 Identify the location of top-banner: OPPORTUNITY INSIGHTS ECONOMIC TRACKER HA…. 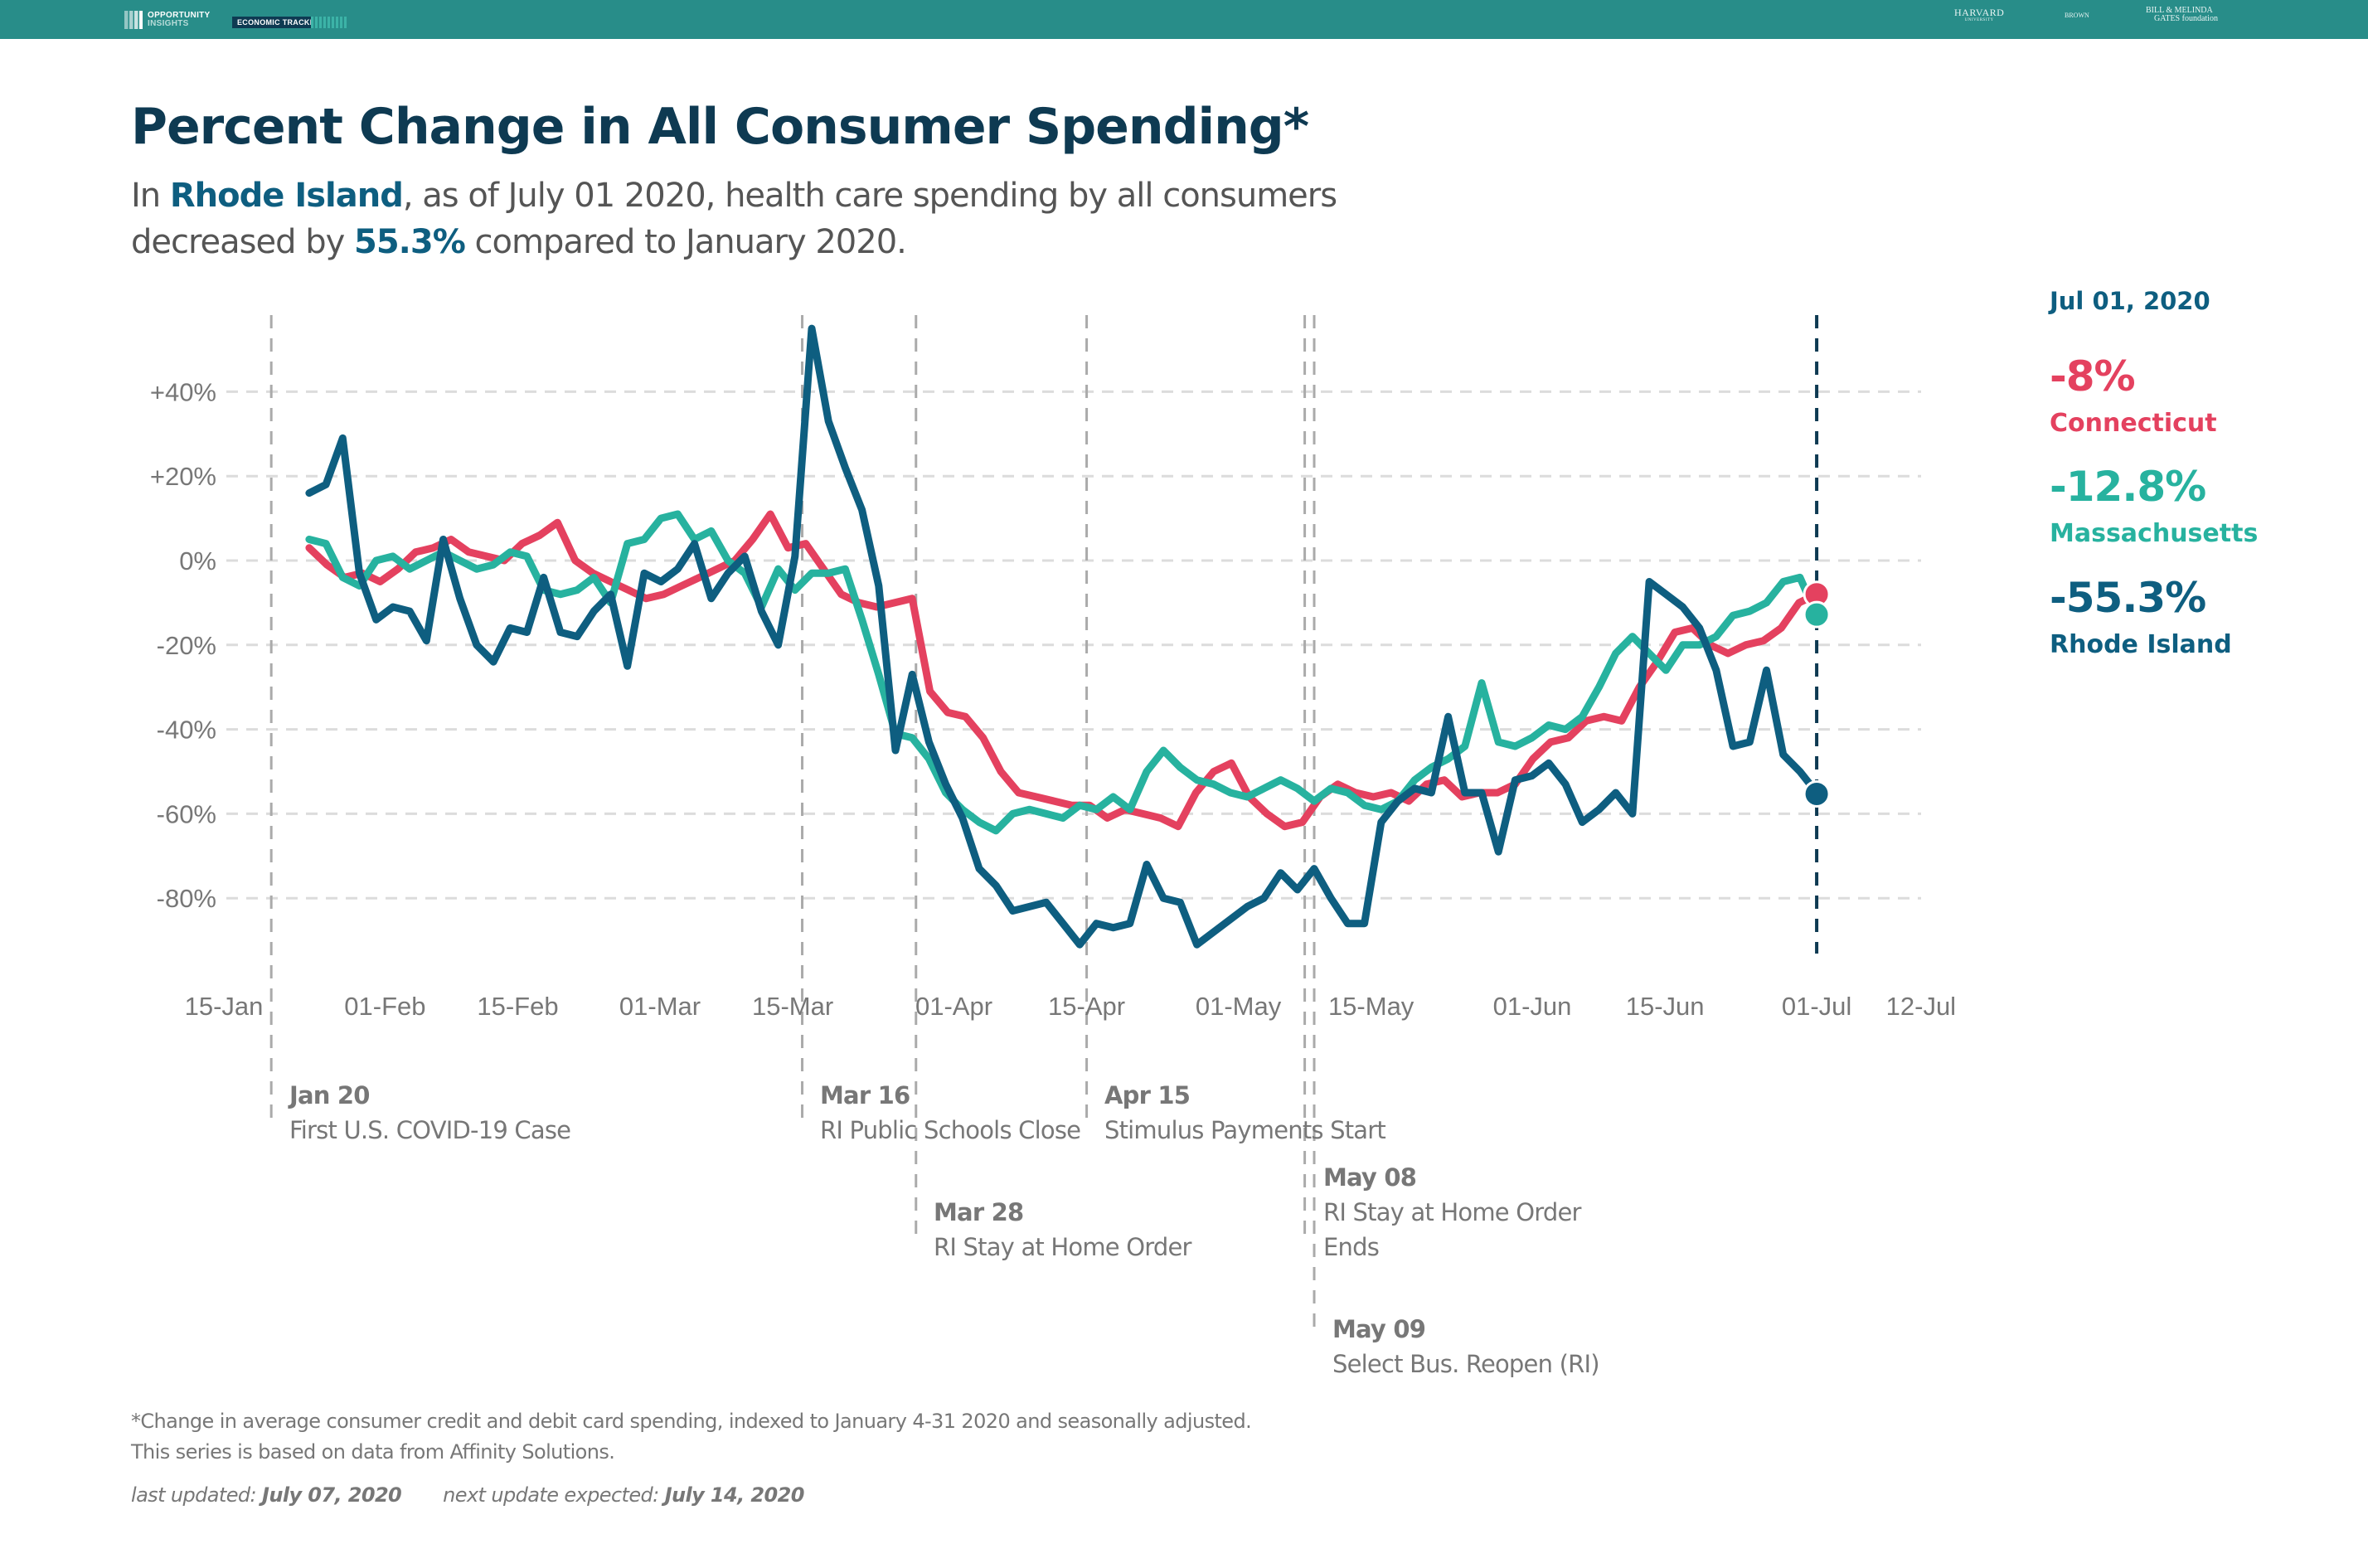
(1184, 19).